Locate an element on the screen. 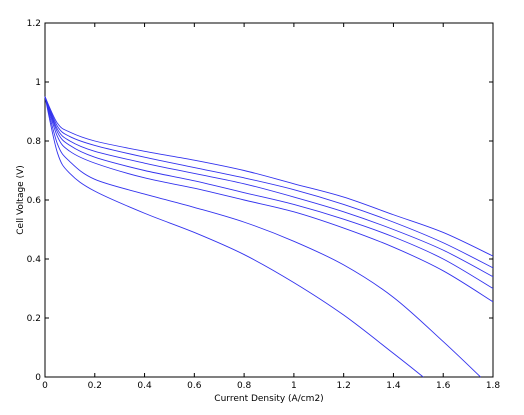  y-tick-label: 1 is located at coordinates (38, 83).